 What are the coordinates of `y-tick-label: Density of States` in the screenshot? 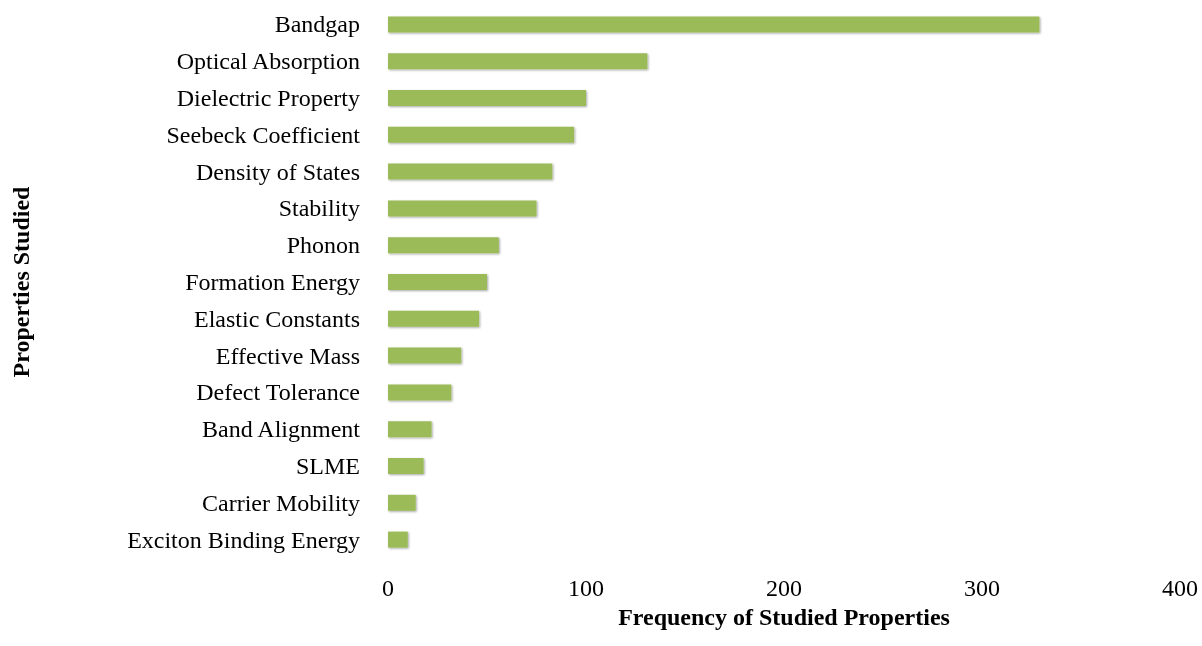 It's located at (278, 171).